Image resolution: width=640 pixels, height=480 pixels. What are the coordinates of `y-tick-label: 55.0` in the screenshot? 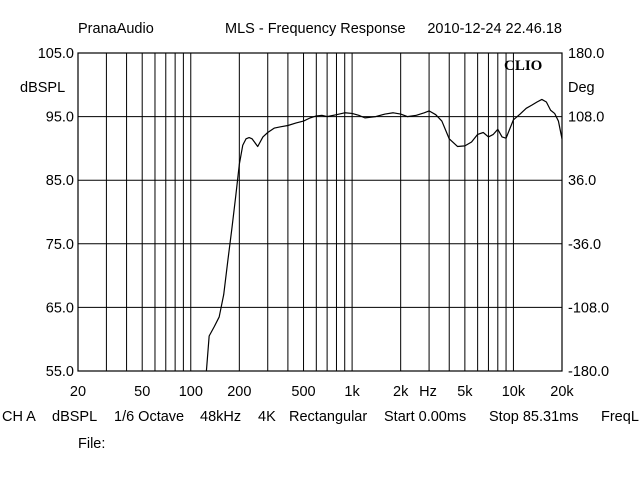 It's located at (60, 372).